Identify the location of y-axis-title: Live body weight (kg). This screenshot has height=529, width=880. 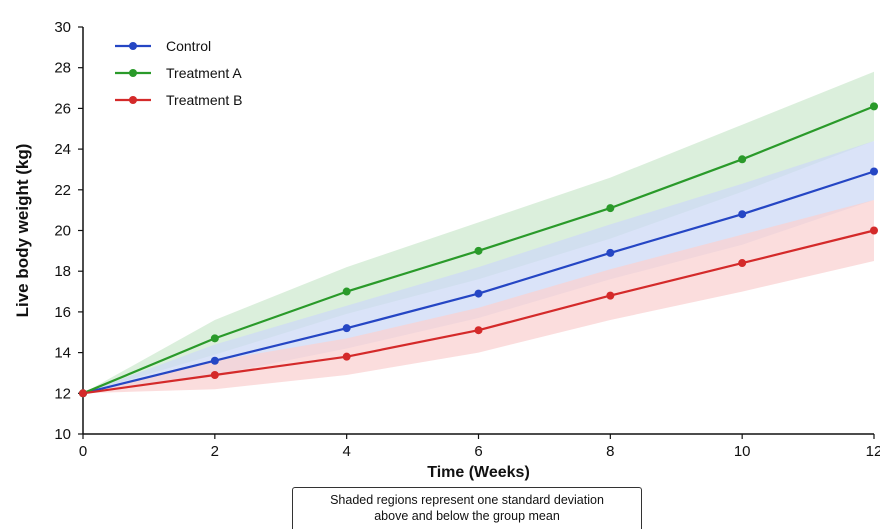
(22, 231).